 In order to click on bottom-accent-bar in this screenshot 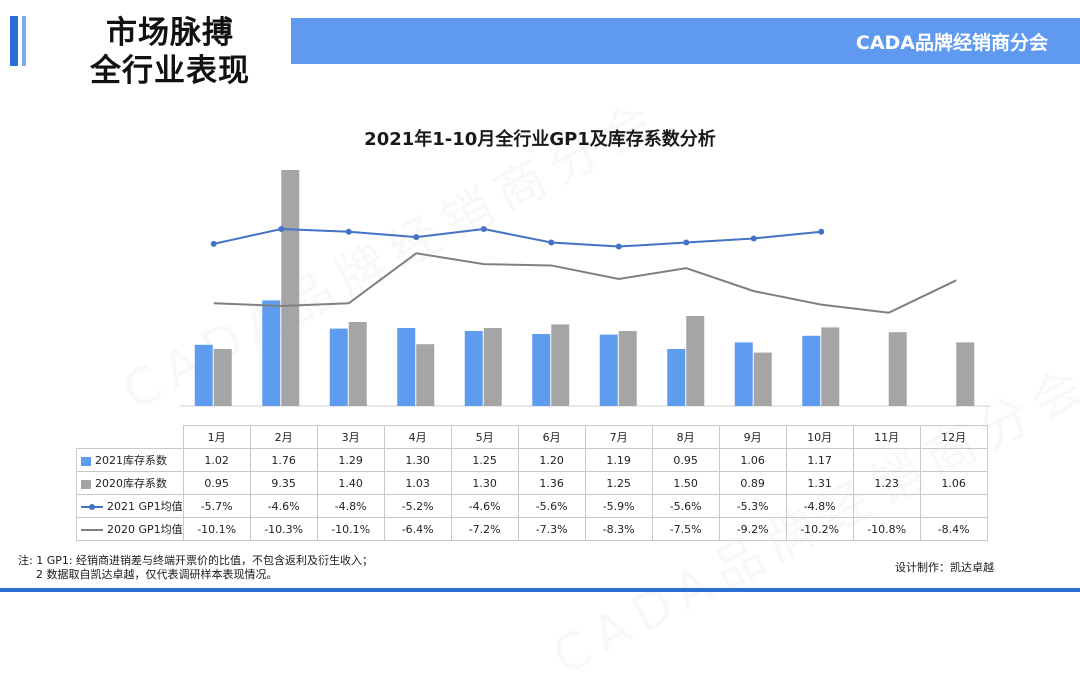, I will do `click(540, 590)`.